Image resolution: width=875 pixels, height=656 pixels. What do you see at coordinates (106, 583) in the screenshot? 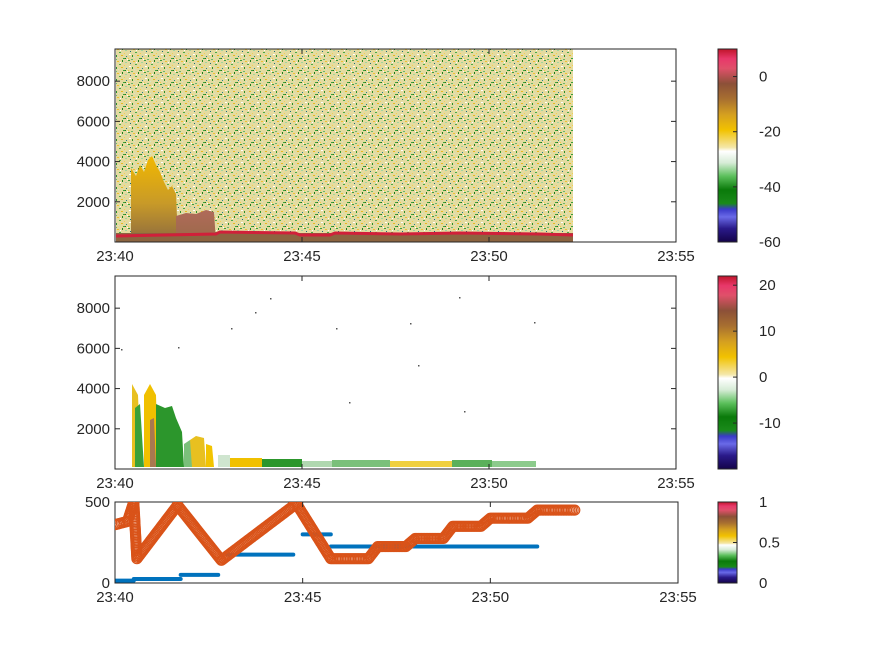
I see `y-tick-label: 0` at bounding box center [106, 583].